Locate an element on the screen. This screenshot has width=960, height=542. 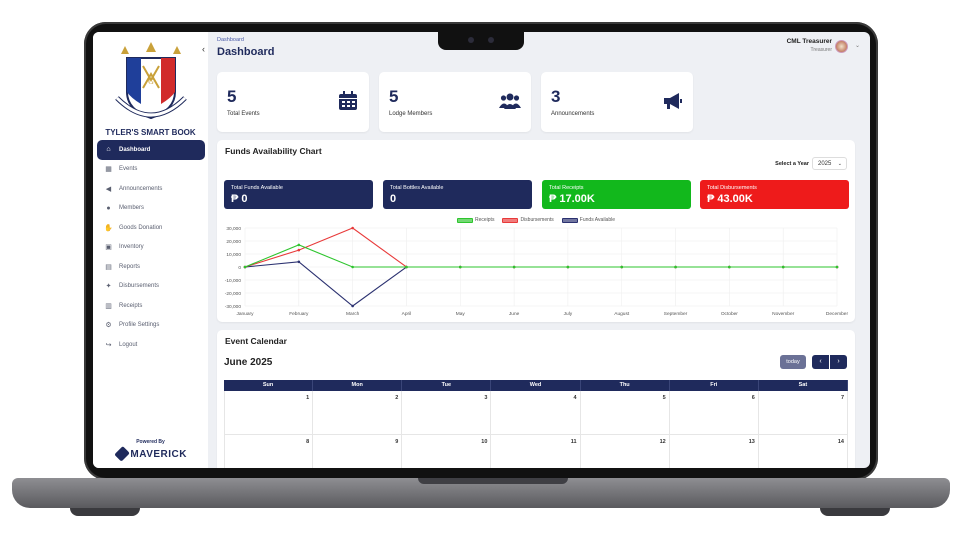
calendar-icon is located at coordinates (348, 100).